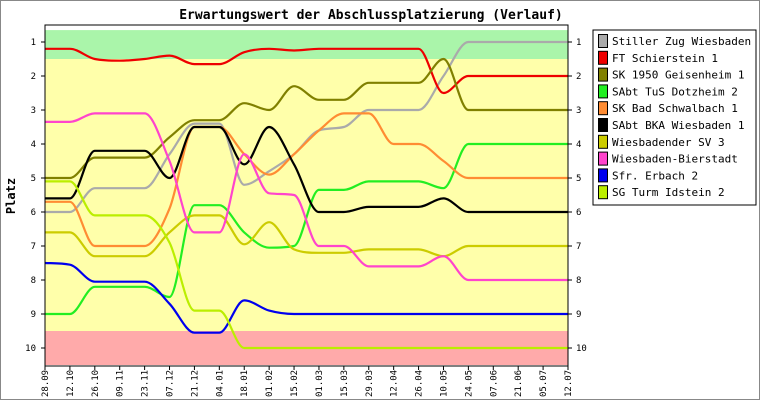 This screenshot has height=400, width=760. I want to click on y-tick-label-left: 8, so click(33, 281).